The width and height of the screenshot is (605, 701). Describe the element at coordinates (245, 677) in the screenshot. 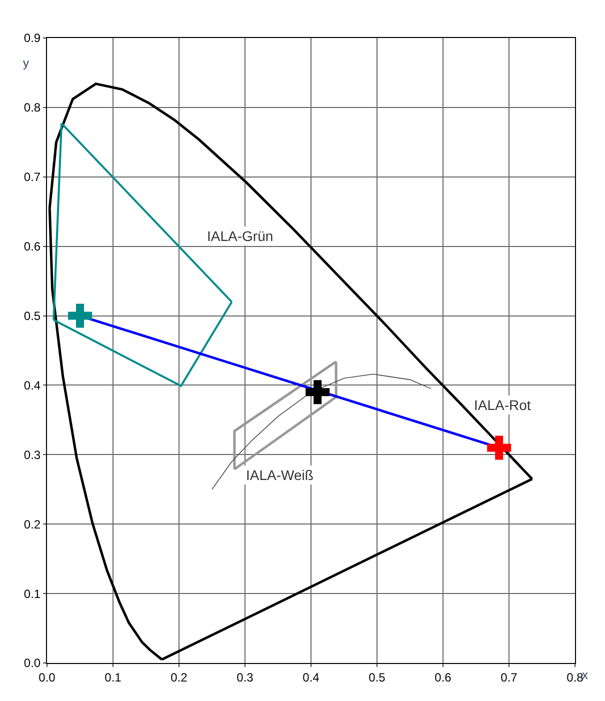

I see `x-tick-label: 0.3` at that location.